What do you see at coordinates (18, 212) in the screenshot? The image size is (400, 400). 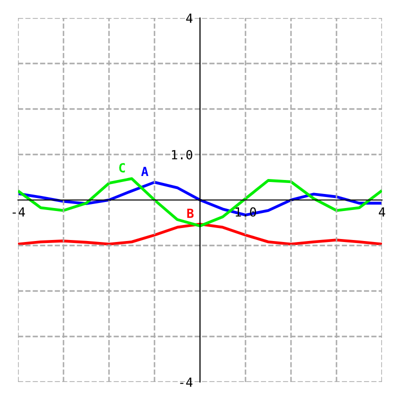 I see `x-tick-label: -4` at bounding box center [18, 212].